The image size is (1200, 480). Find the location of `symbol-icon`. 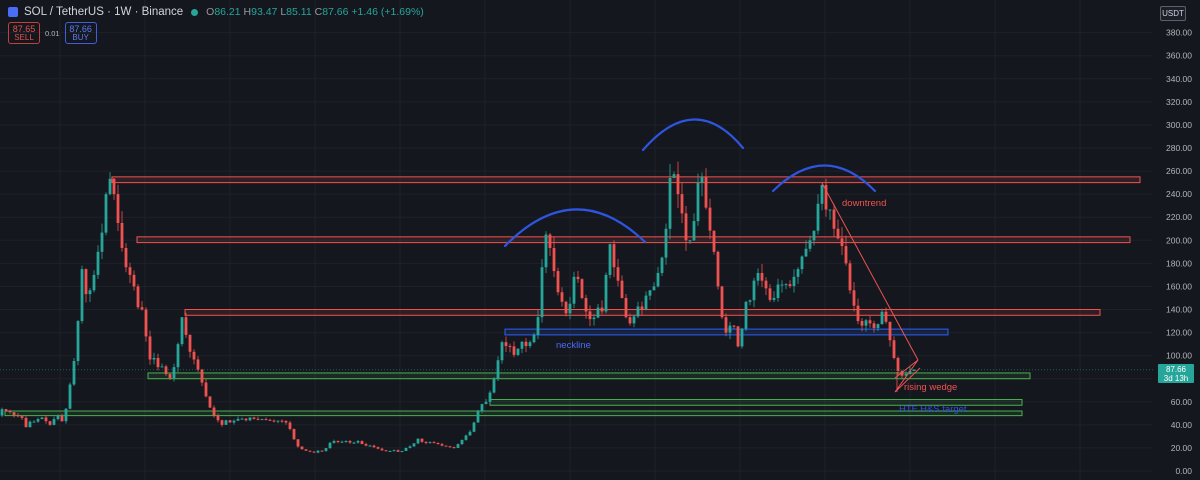

symbol-icon is located at coordinates (13, 12).